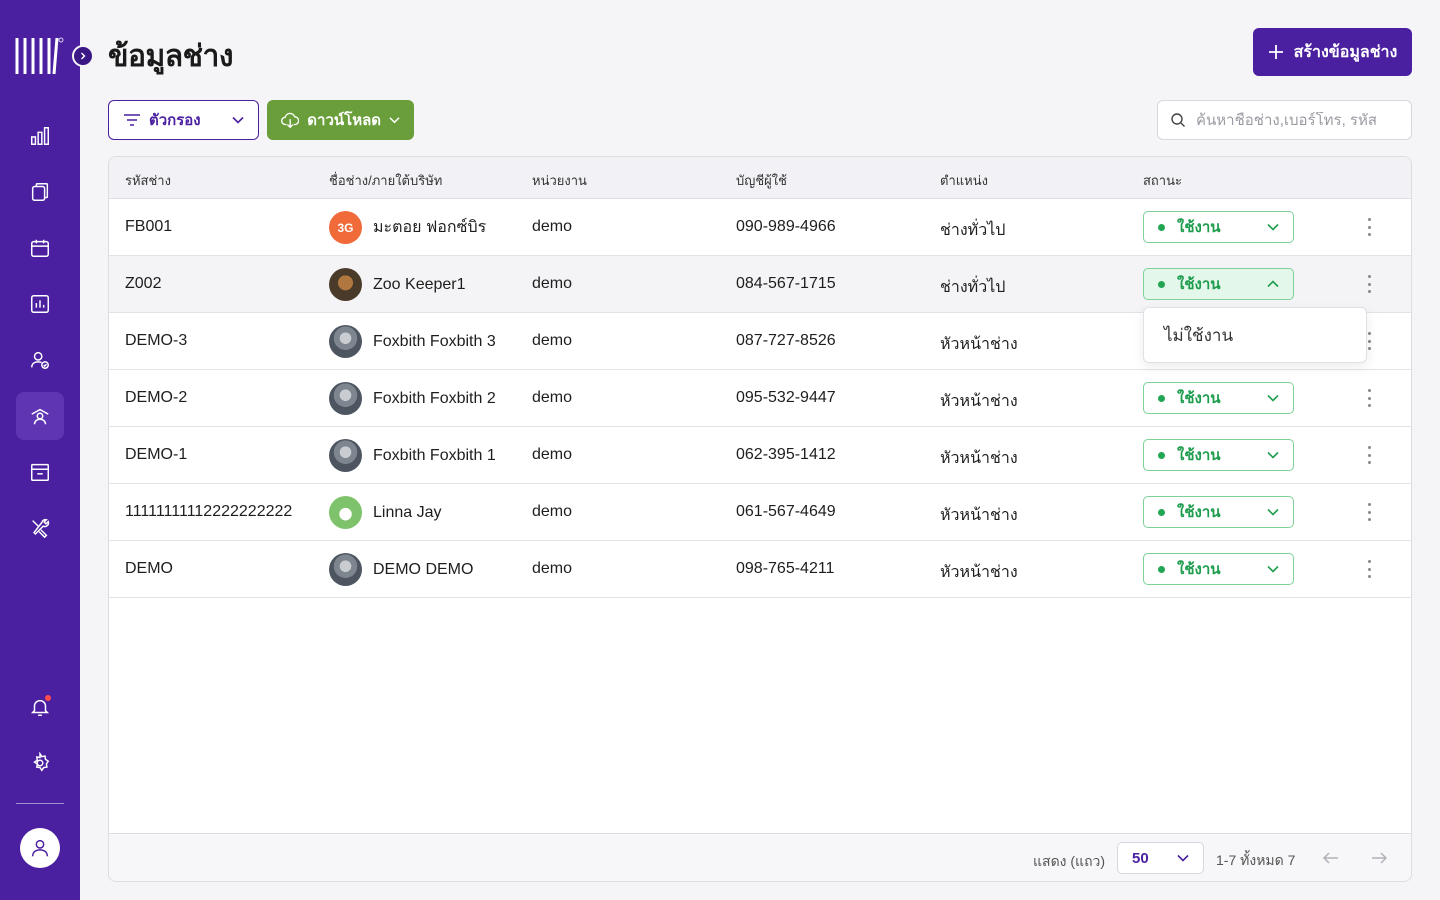 This screenshot has width=1440, height=900. What do you see at coordinates (149, 568) in the screenshot?
I see `cell-code: DEMO` at bounding box center [149, 568].